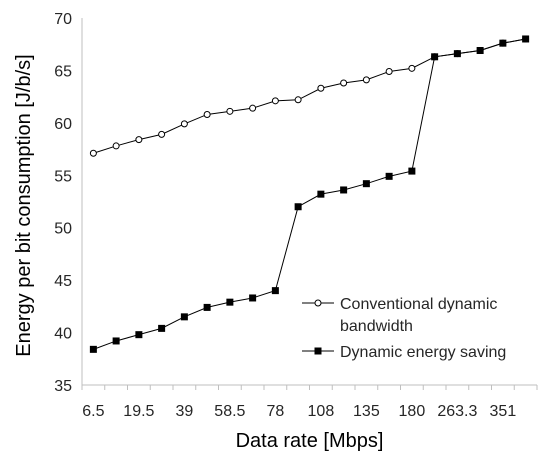 Image resolution: width=550 pixels, height=463 pixels. What do you see at coordinates (275, 411) in the screenshot?
I see `x-tick-label: 78` at bounding box center [275, 411].